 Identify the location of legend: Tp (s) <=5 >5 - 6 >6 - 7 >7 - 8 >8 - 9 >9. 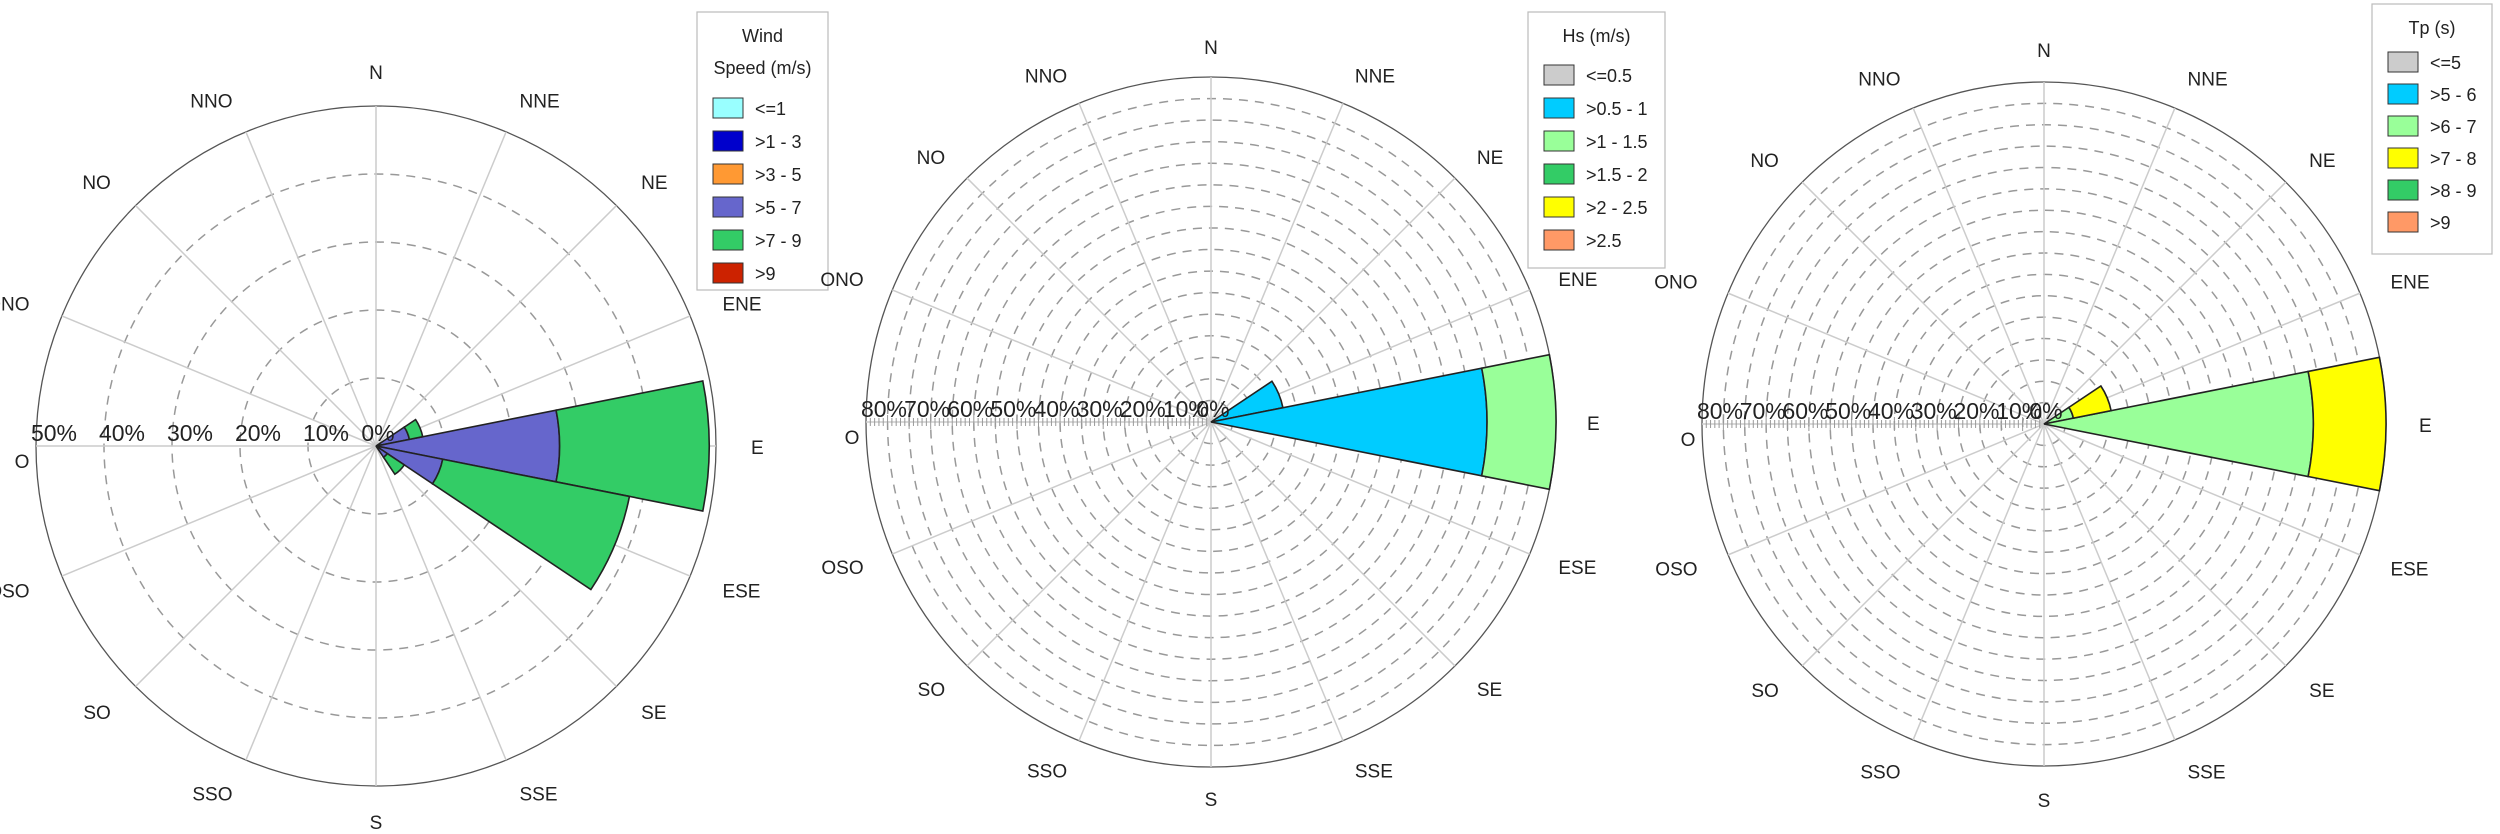
(2432, 129).